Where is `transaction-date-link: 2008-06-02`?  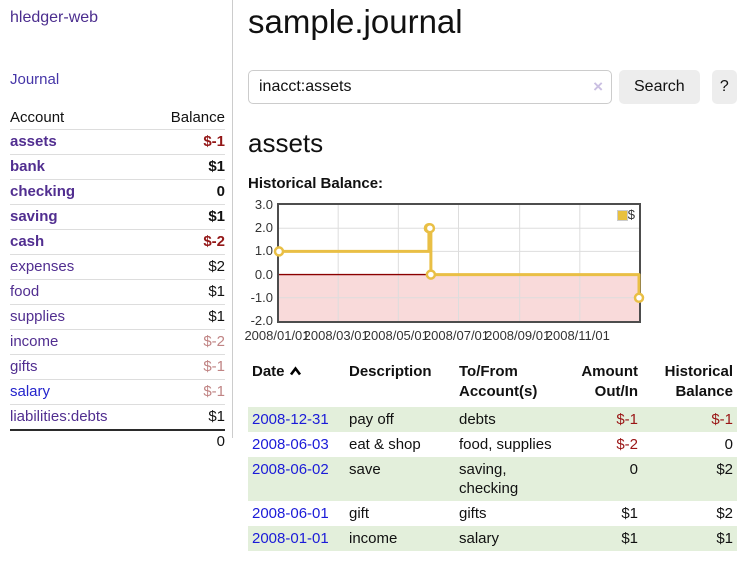 transaction-date-link: 2008-06-02 is located at coordinates (290, 469).